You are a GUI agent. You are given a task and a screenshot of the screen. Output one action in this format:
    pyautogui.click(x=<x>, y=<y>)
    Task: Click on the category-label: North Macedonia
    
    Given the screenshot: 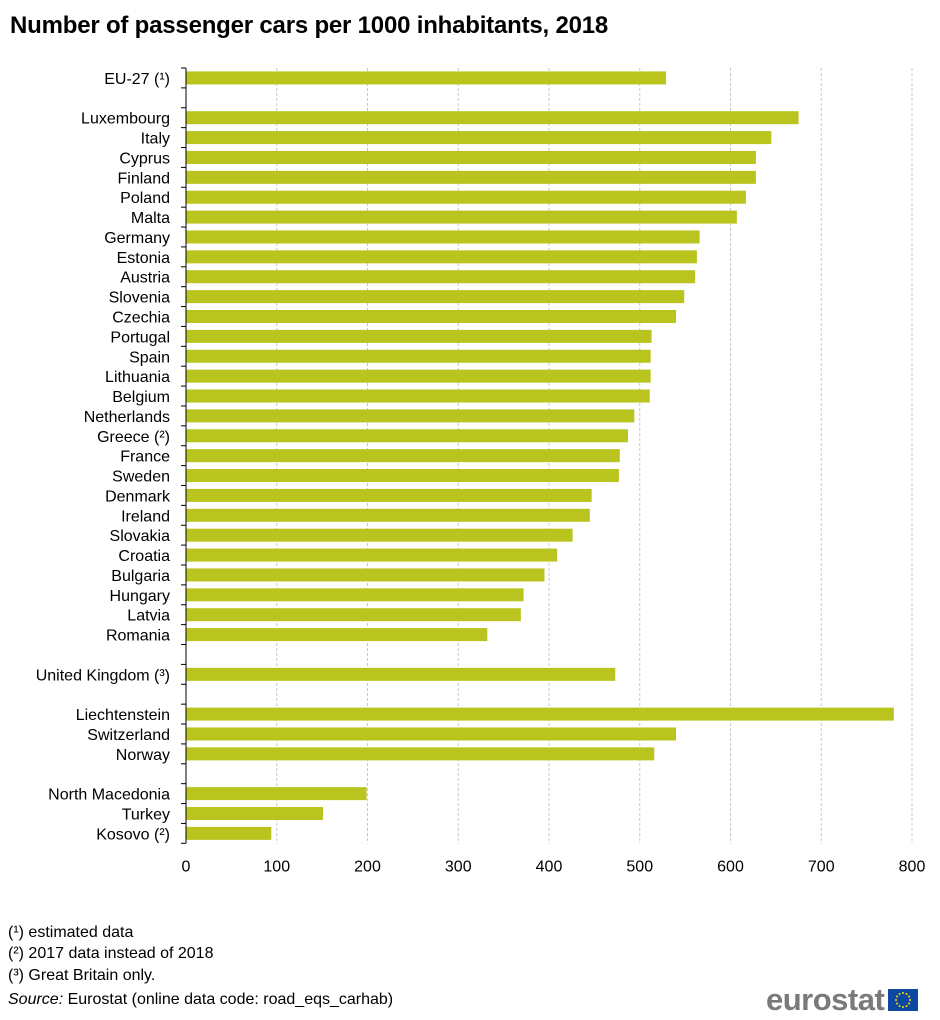 What is the action you would take?
    pyautogui.click(x=109, y=795)
    